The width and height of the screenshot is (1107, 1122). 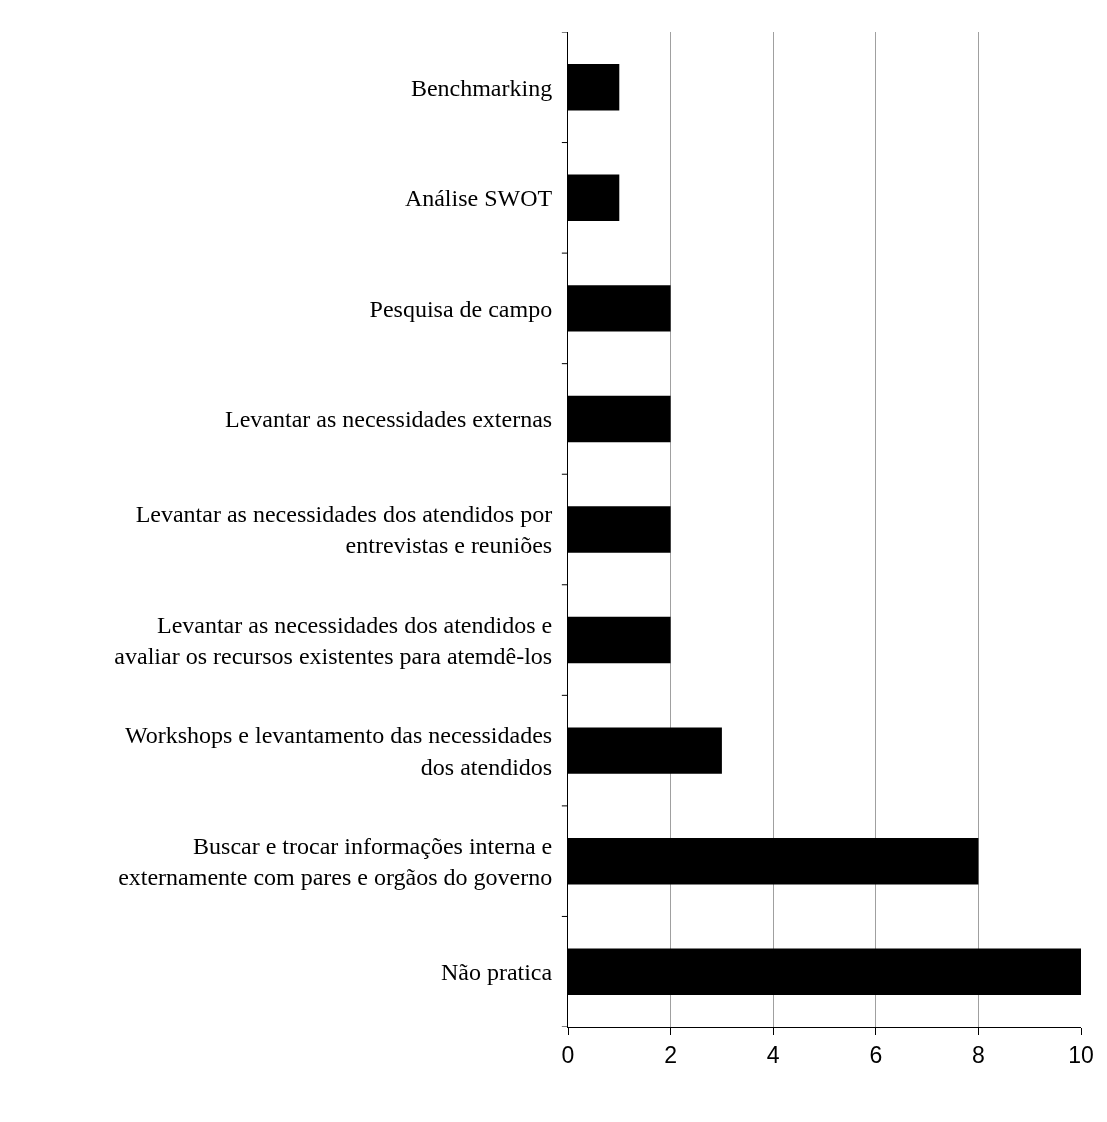 What do you see at coordinates (333, 640) in the screenshot?
I see `y-tick-label: Levantar as necessidades dos atendidos e avaliar os recursos existentes para atemdê-los` at bounding box center [333, 640].